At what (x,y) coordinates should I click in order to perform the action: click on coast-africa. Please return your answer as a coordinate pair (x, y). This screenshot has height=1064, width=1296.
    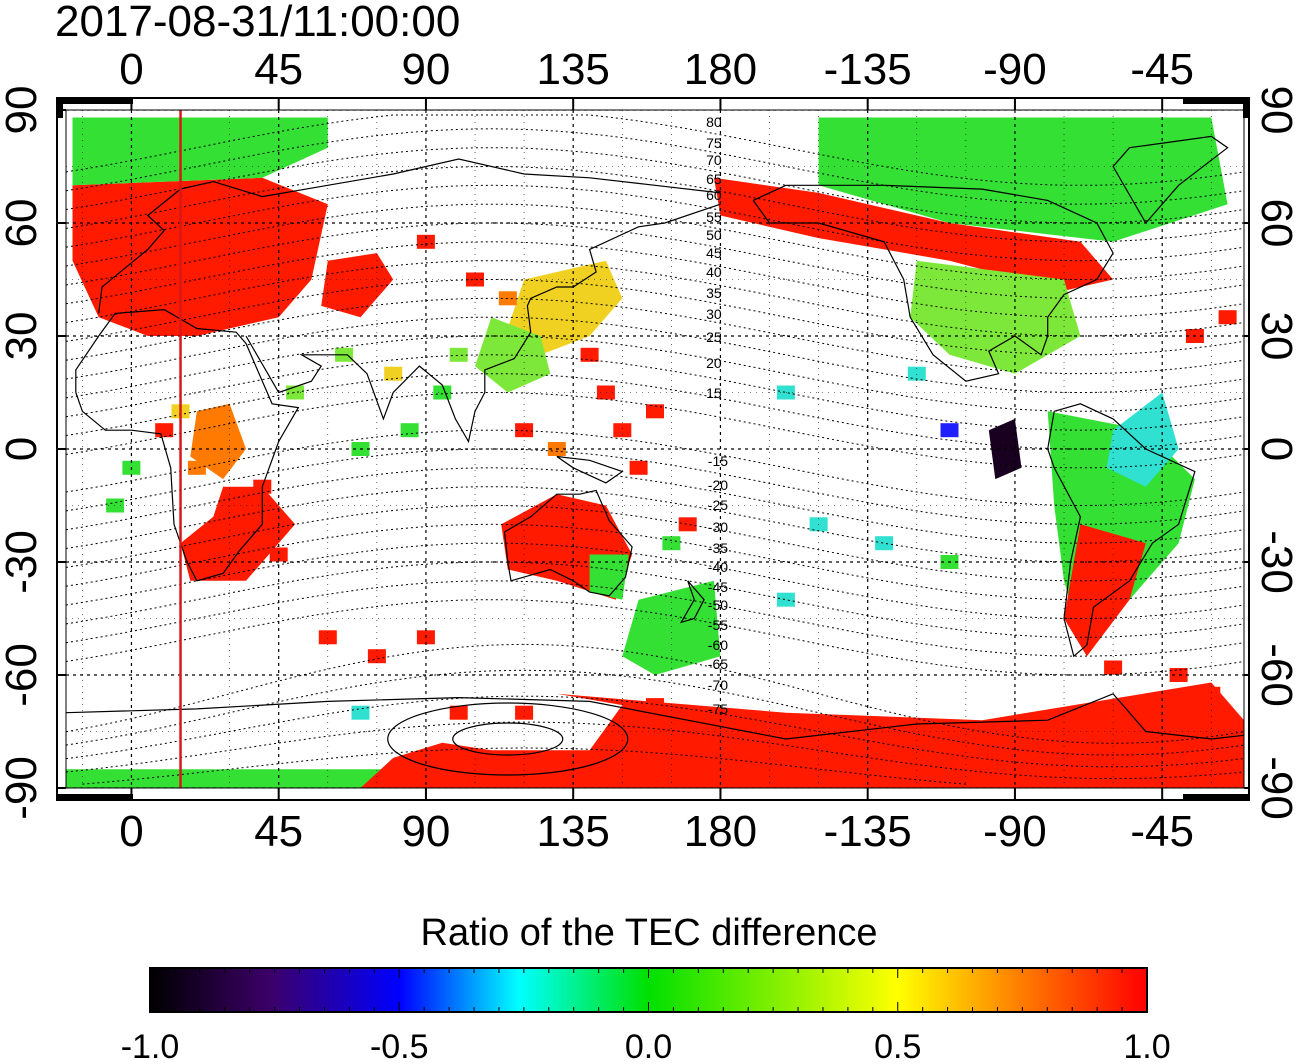
    Looking at the image, I should click on (187, 445).